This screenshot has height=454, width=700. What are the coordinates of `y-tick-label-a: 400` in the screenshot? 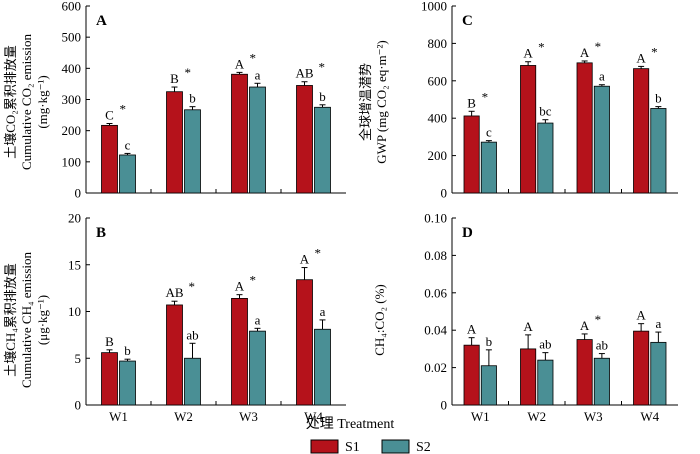 It's located at (72, 68).